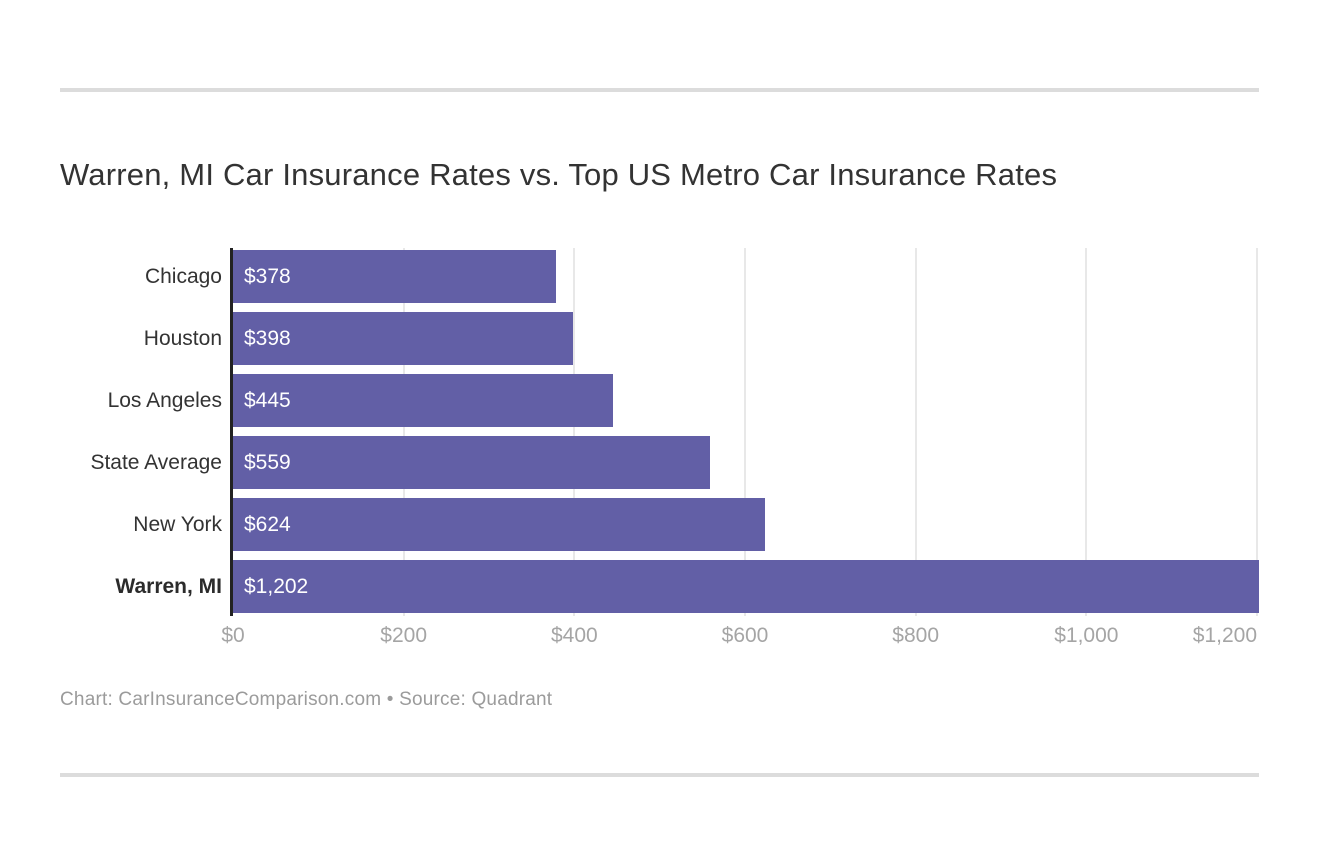  I want to click on category-label: New York, so click(177, 524).